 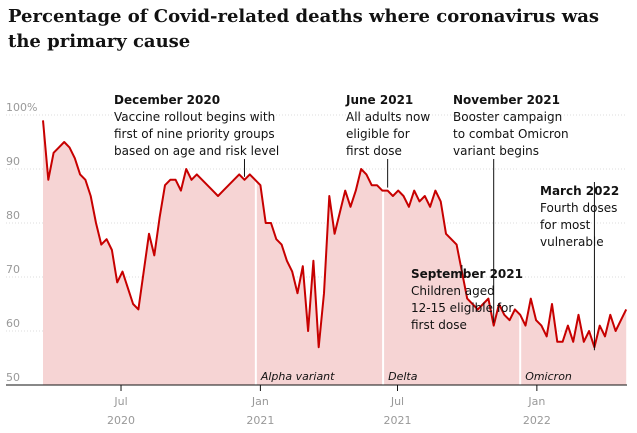 I want to click on annotation-text: Booster campaign, so click(x=507, y=117).